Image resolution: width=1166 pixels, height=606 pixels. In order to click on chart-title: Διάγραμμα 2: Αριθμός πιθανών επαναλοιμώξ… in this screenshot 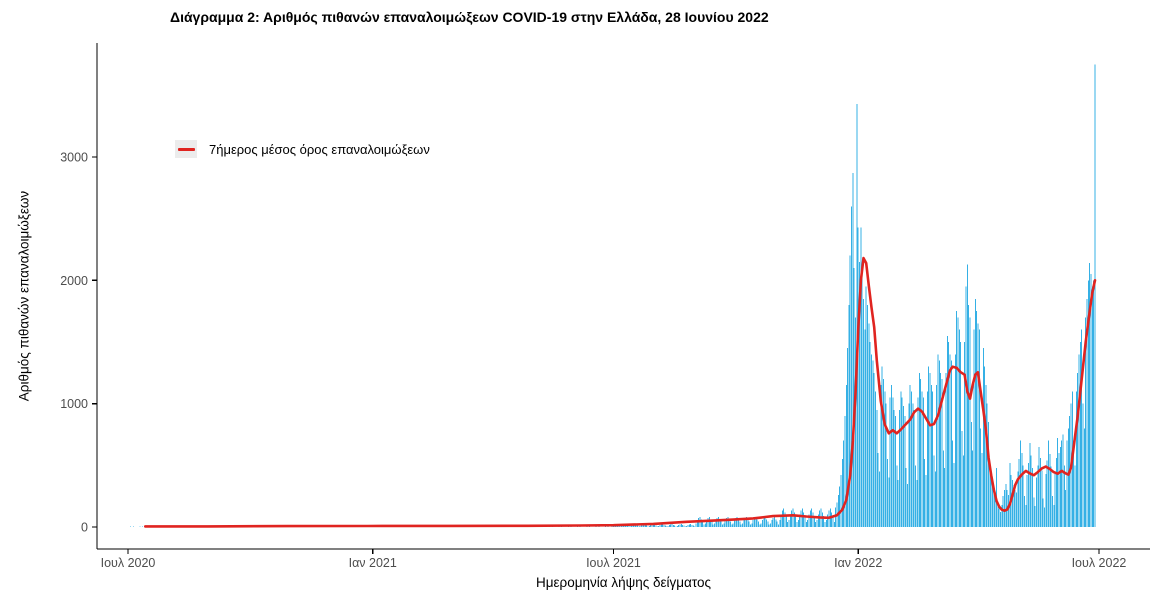, I will do `click(469, 17)`.